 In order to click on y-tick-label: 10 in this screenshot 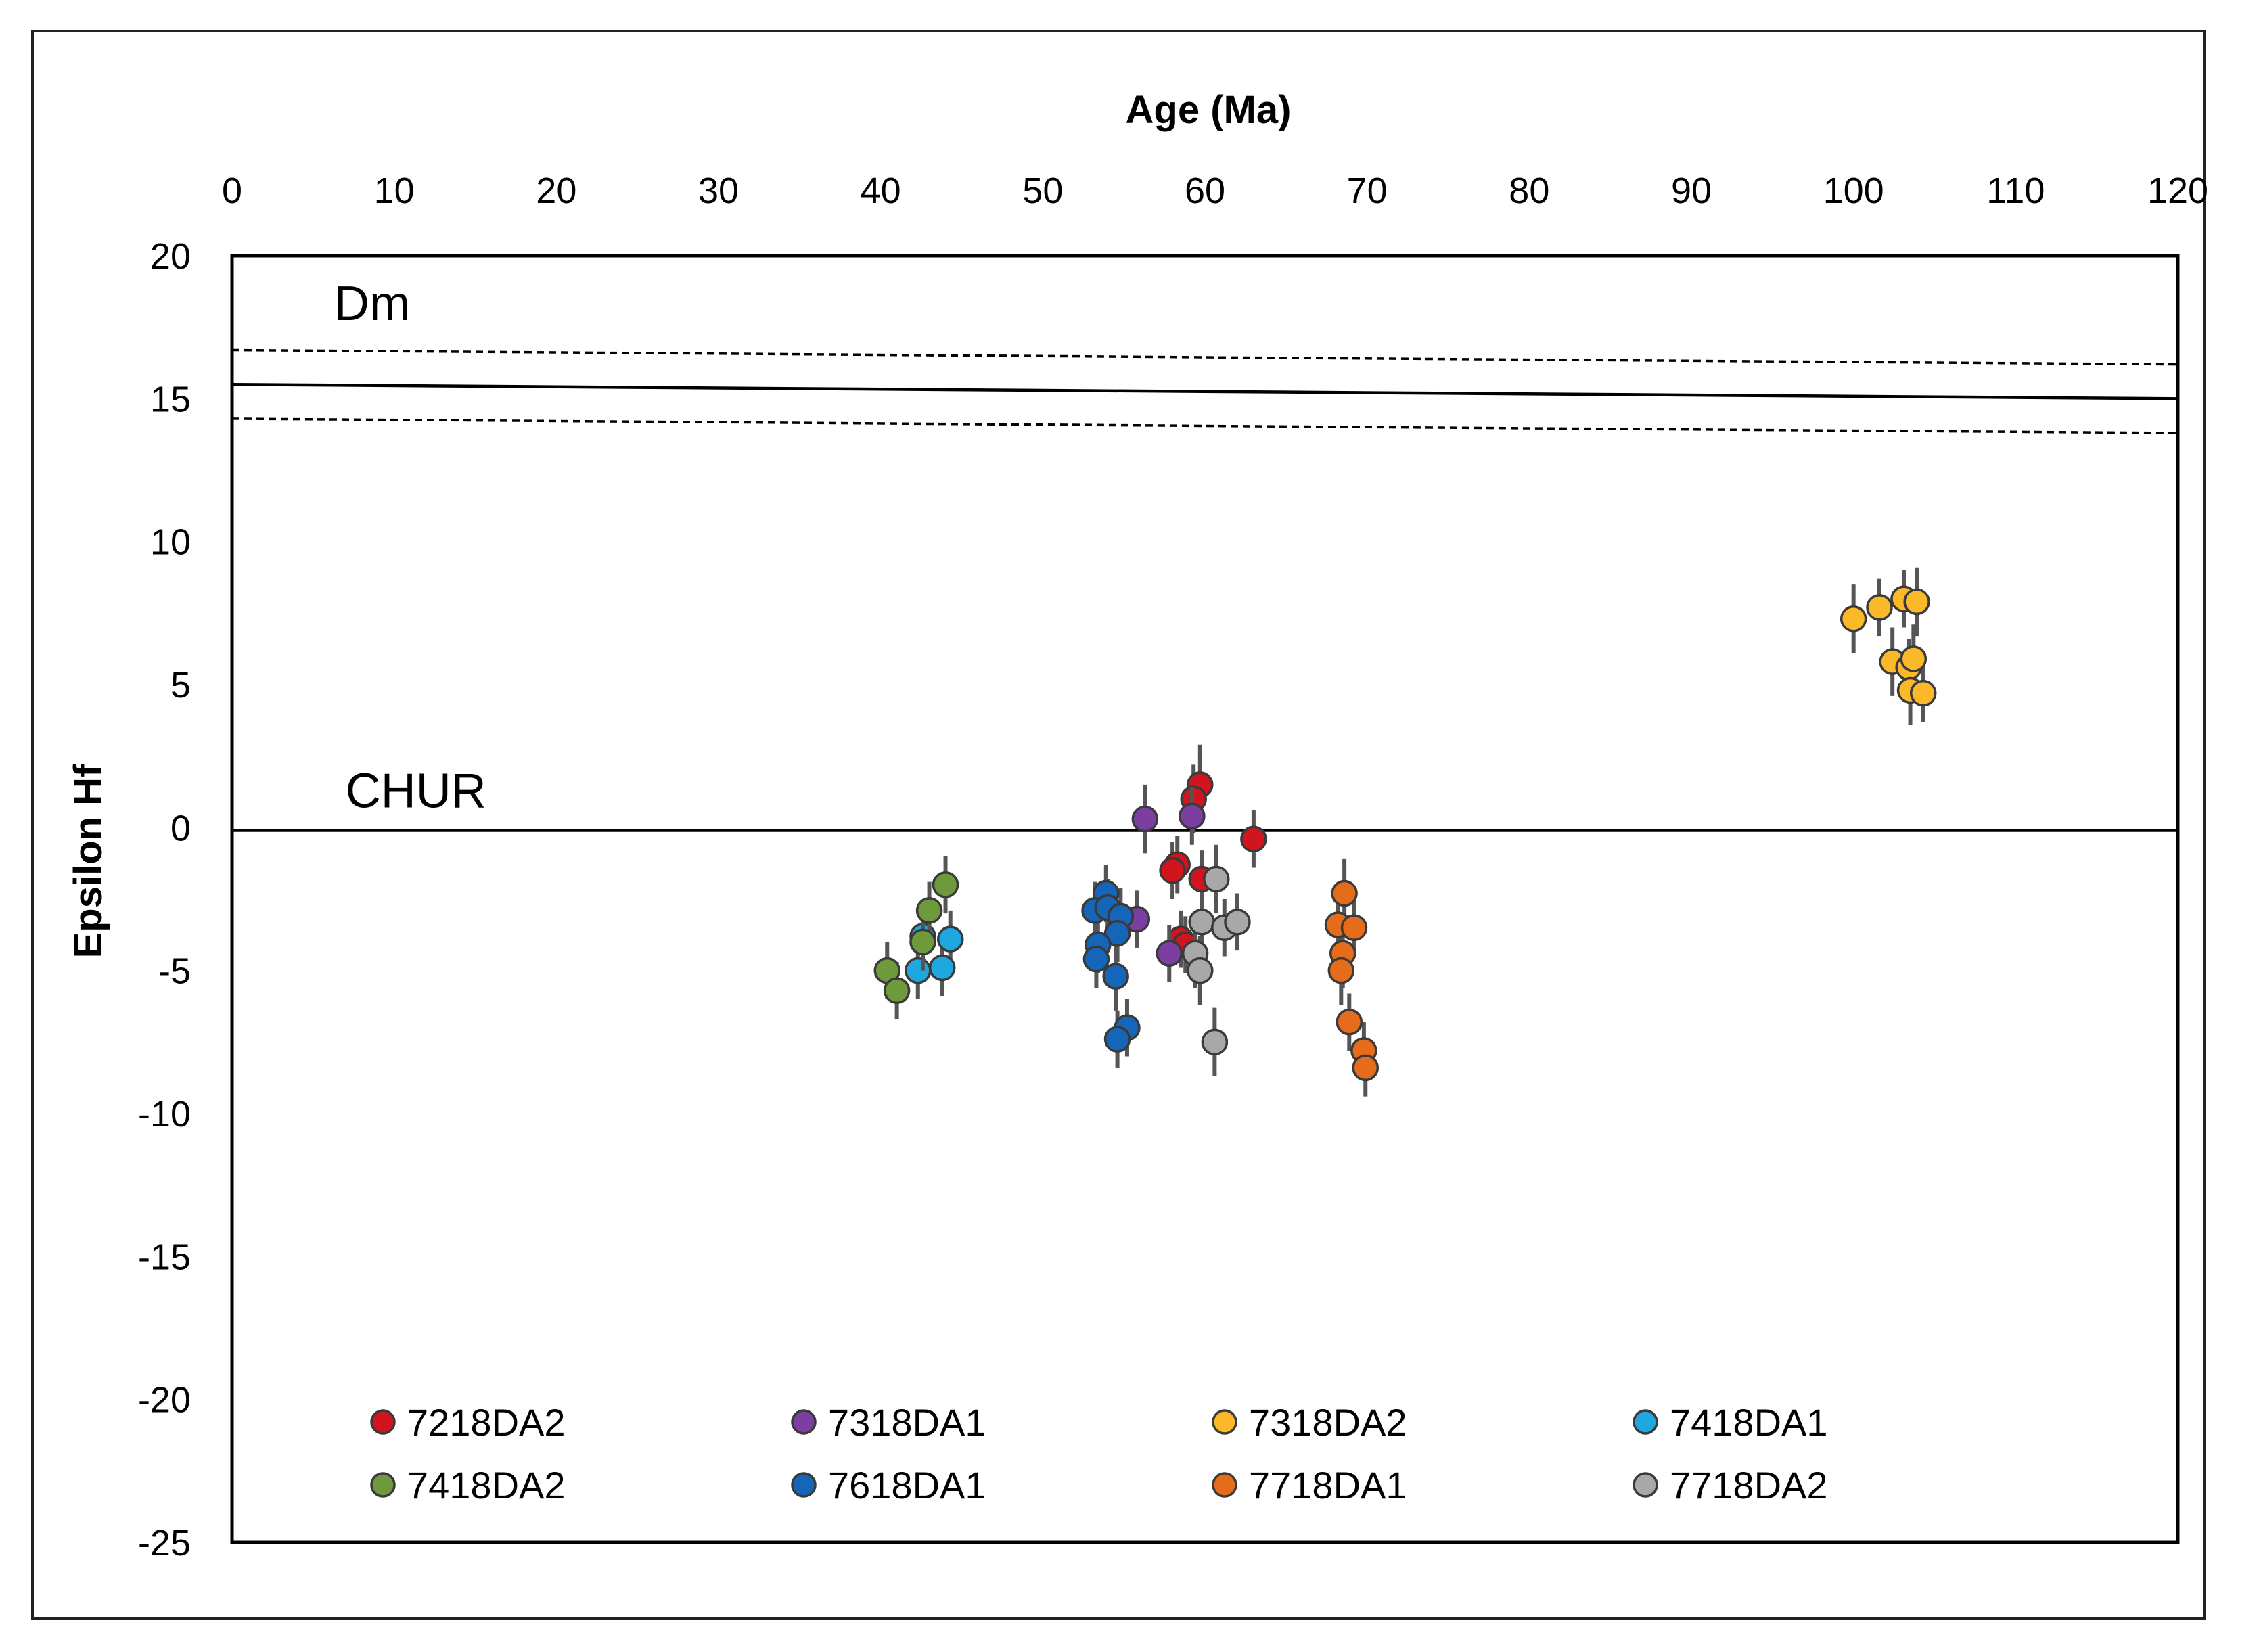, I will do `click(171, 542)`.